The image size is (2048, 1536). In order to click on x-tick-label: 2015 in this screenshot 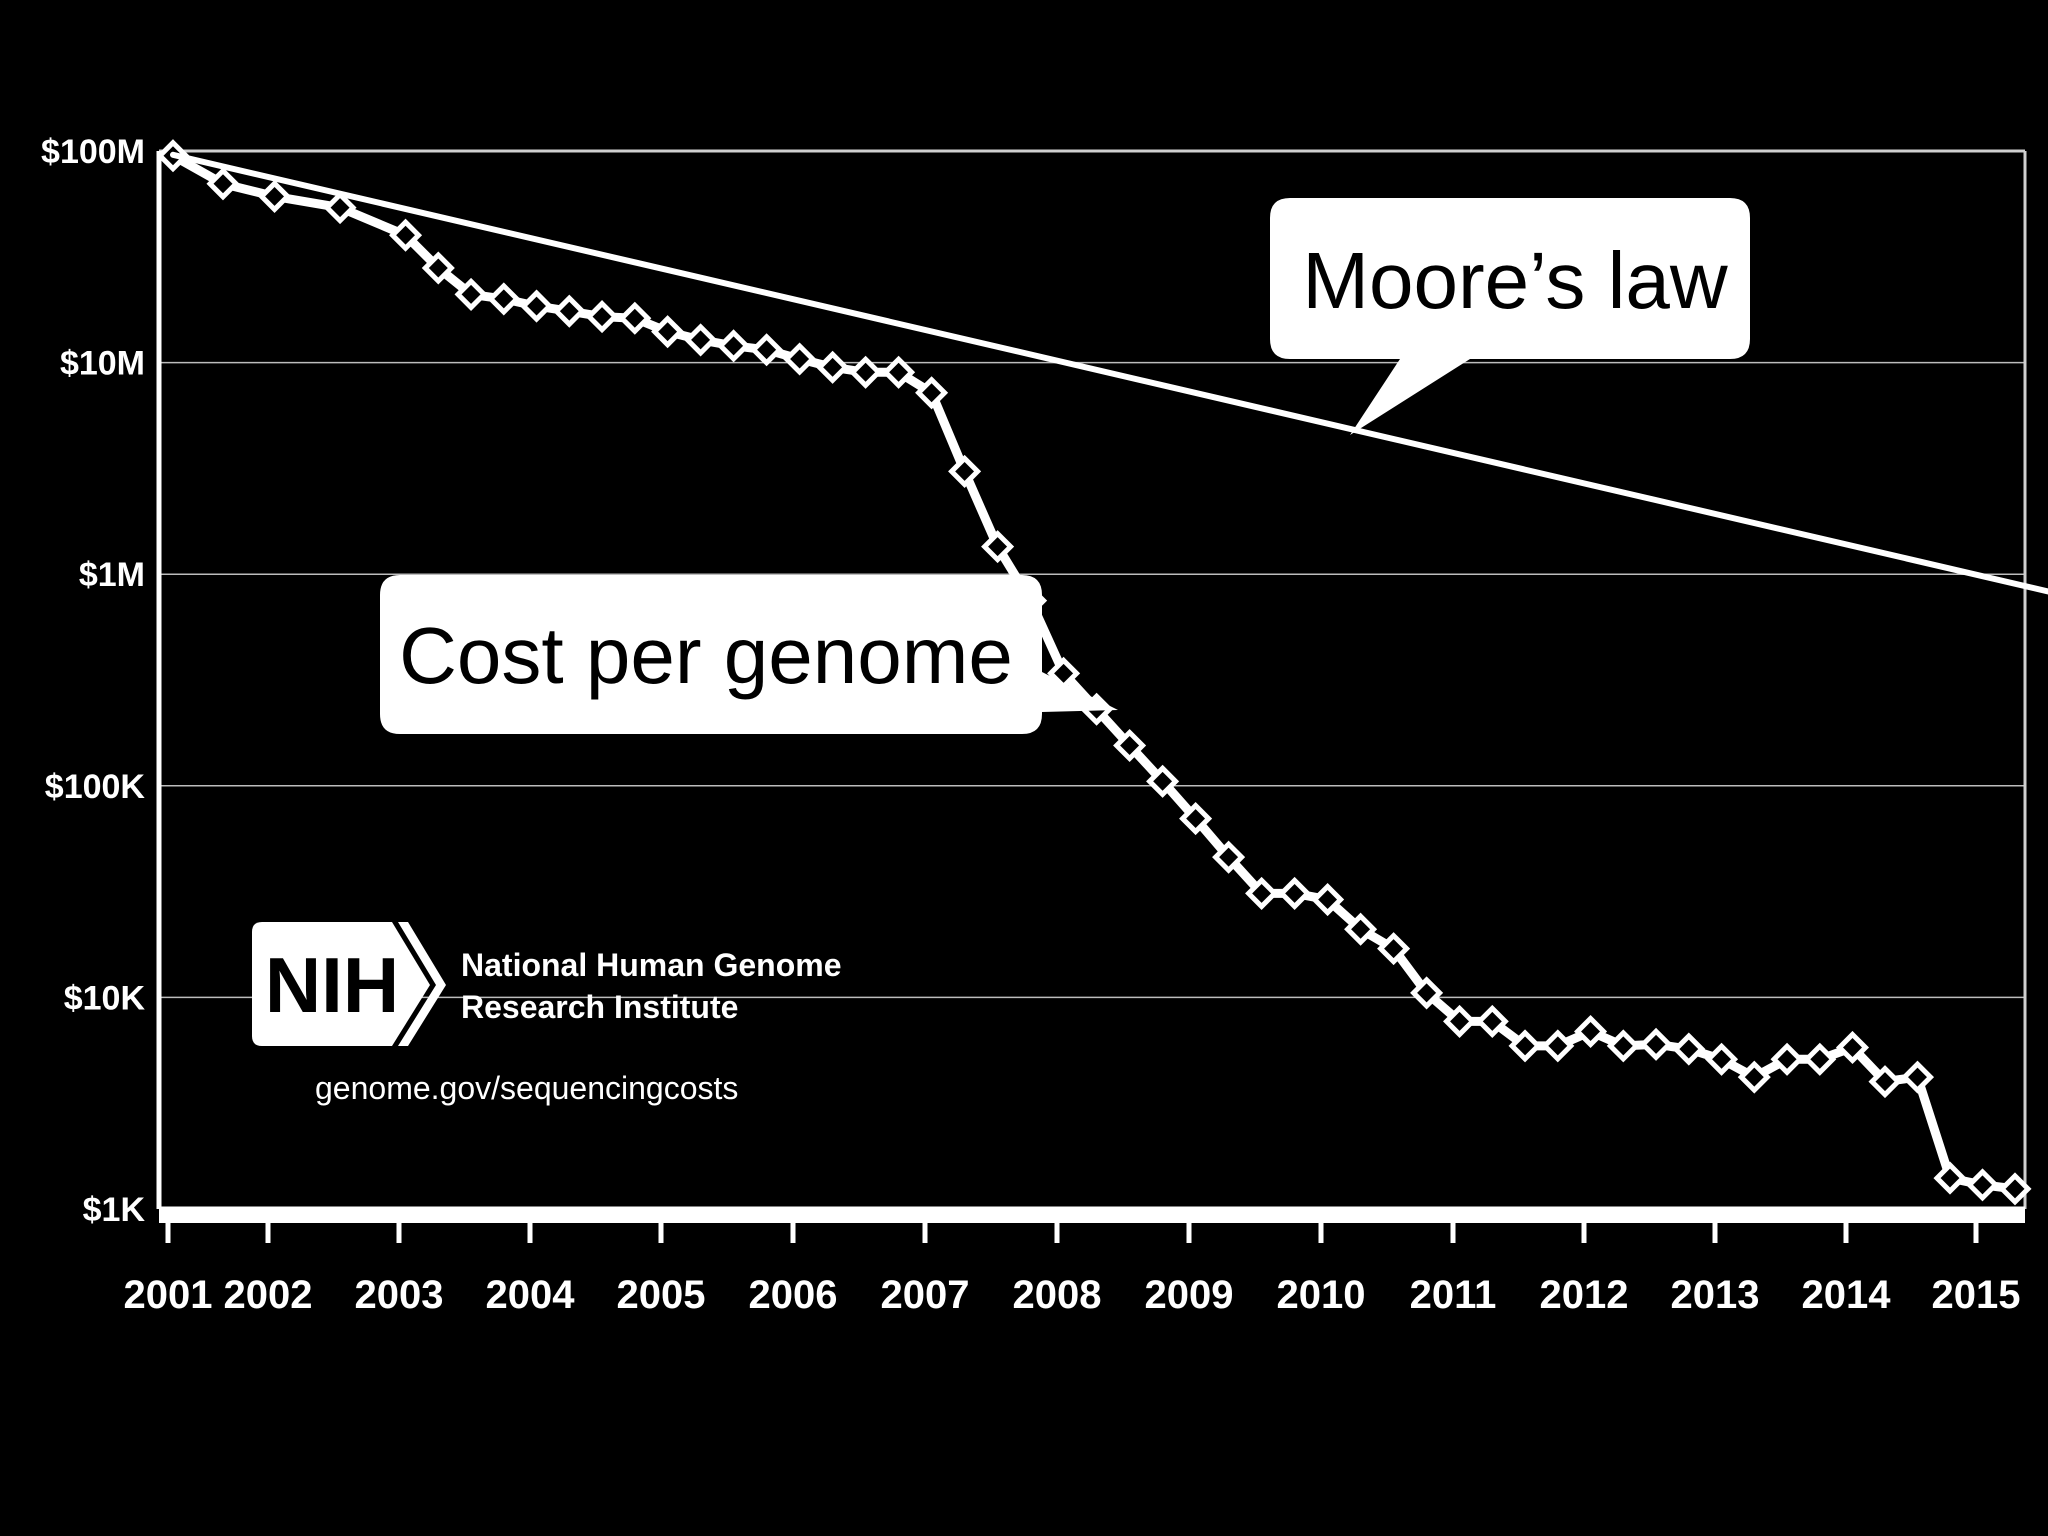, I will do `click(1976, 1295)`.